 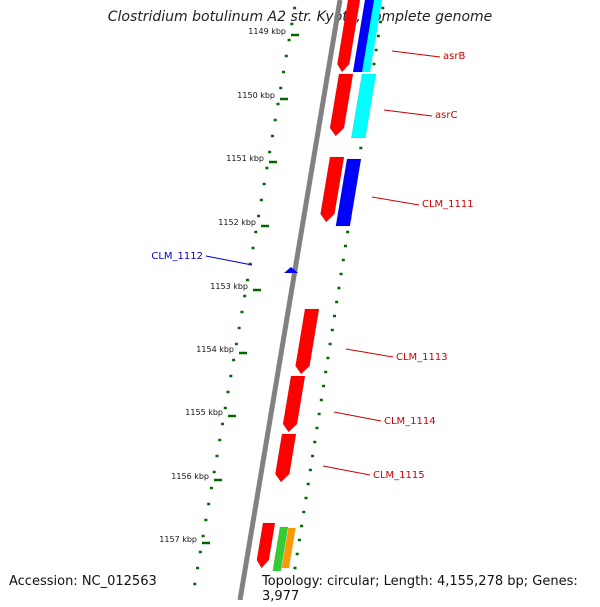 What do you see at coordinates (288, 548) in the screenshot?
I see `gene-block-lower-orange` at bounding box center [288, 548].